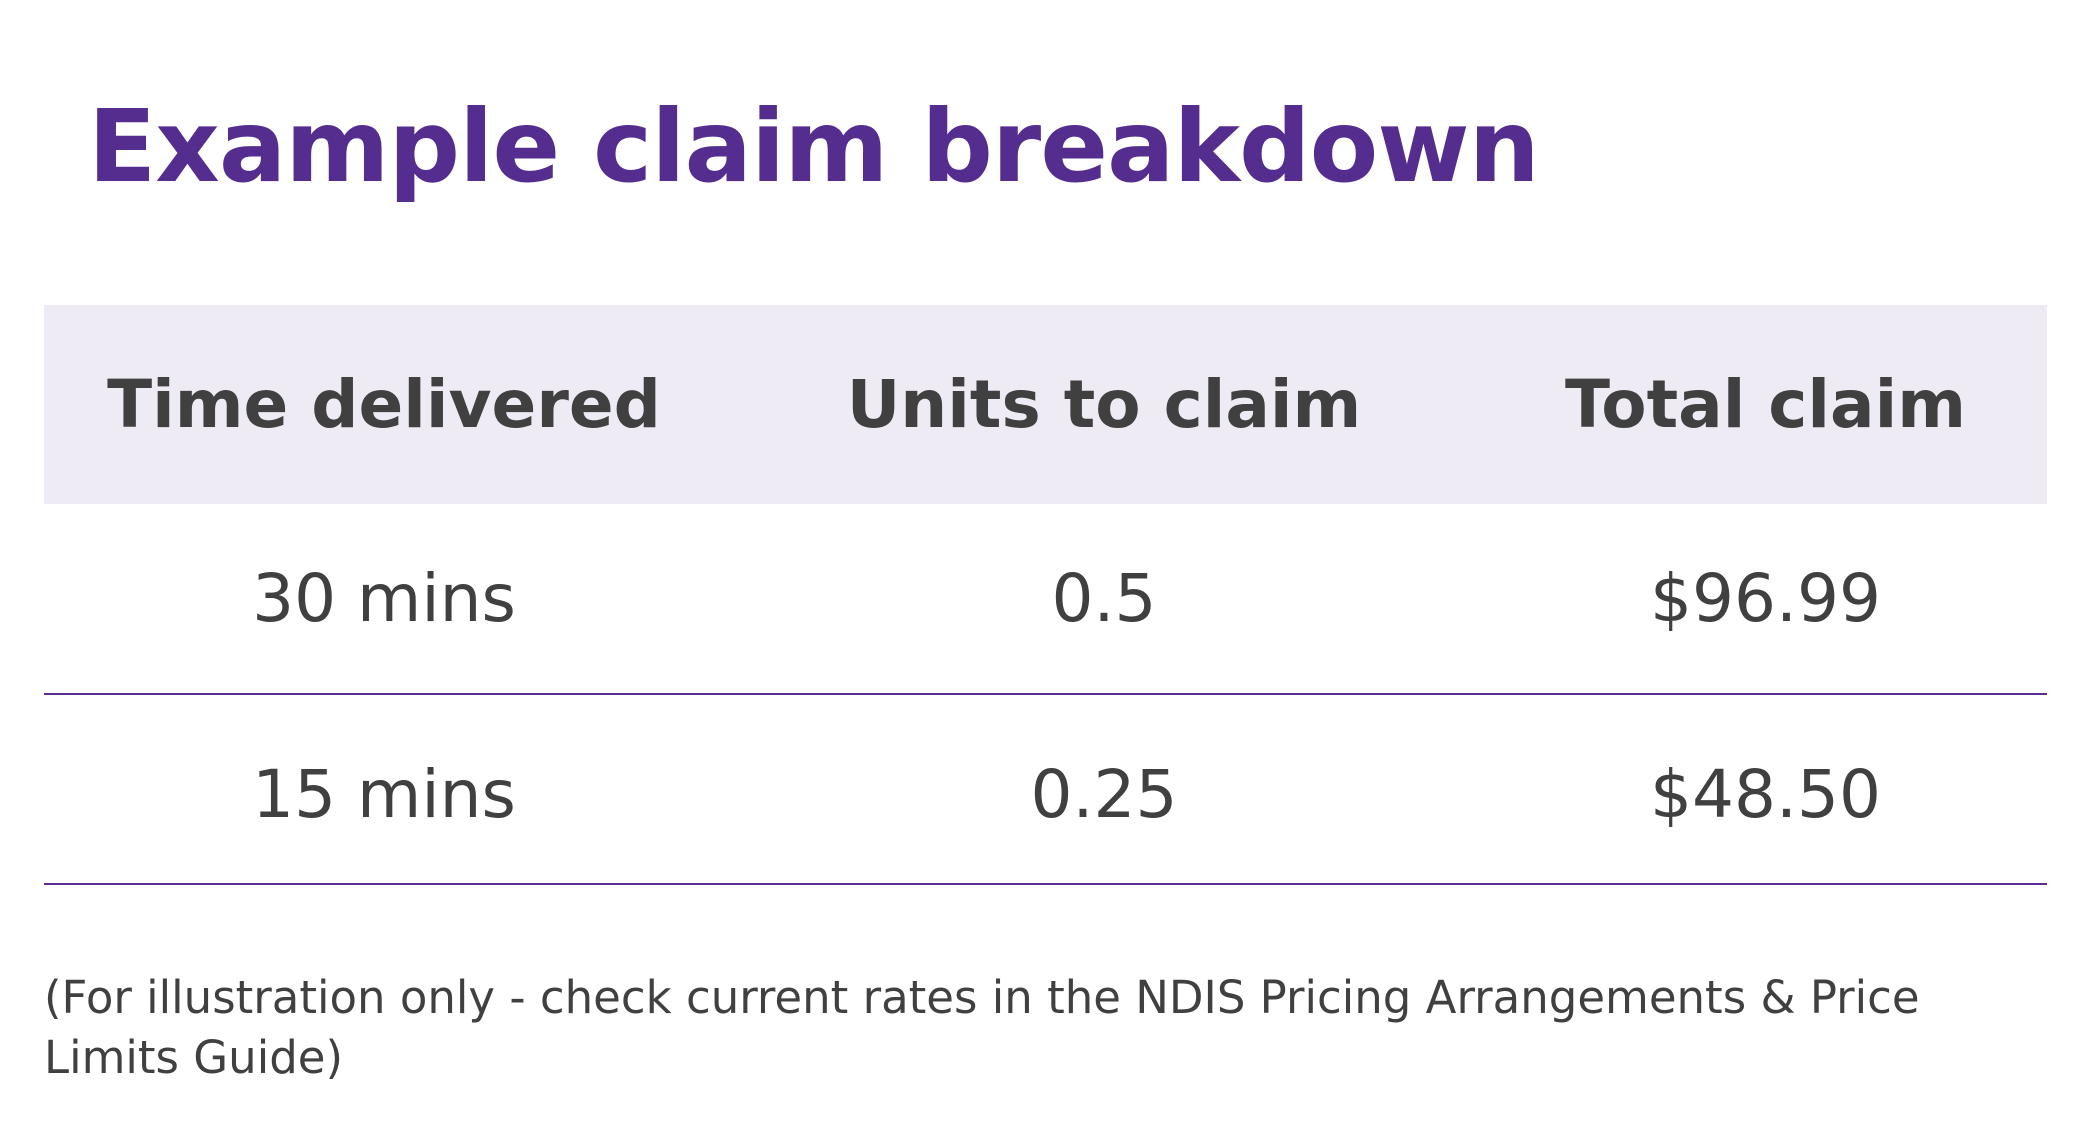  I want to click on header-total-claim: Total claim, so click(1765, 404).